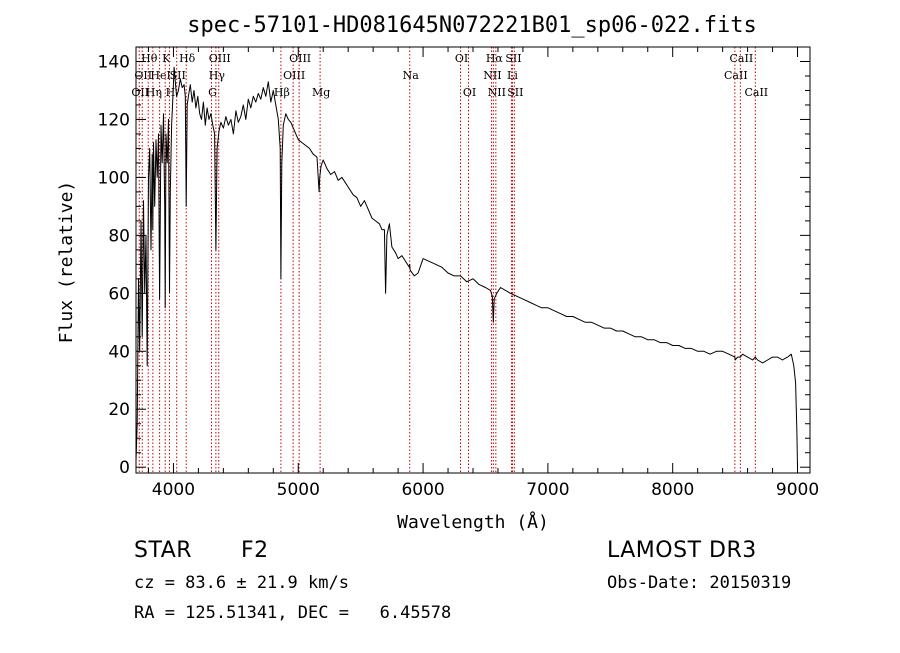 The image size is (900, 653). I want to click on y-tick-label-0: 0, so click(124, 468).